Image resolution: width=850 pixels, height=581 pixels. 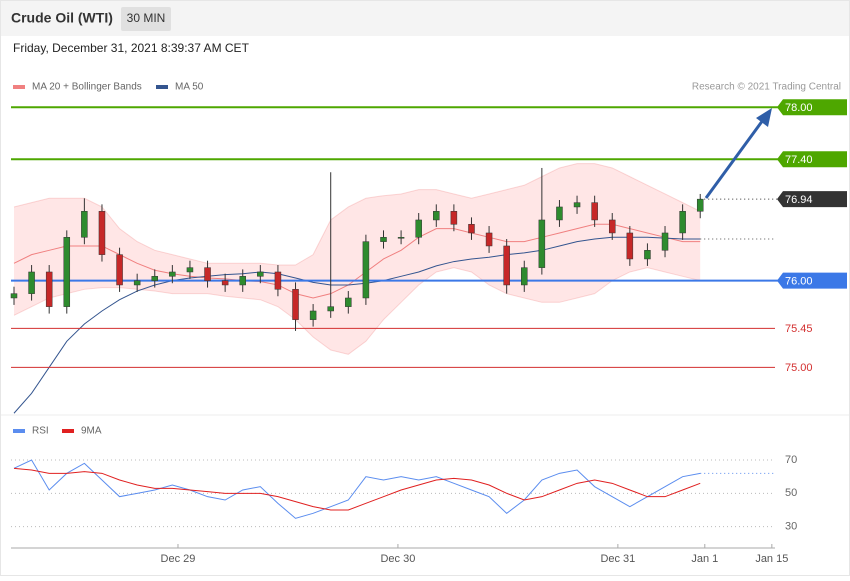 I want to click on legend-label: 9MA, so click(x=91, y=431).